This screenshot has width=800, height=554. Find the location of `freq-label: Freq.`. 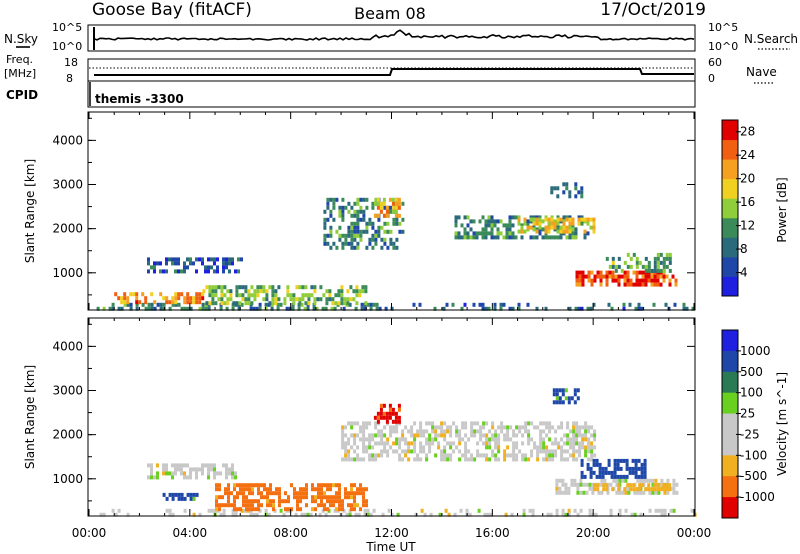

freq-label: Freq. is located at coordinates (19, 59).